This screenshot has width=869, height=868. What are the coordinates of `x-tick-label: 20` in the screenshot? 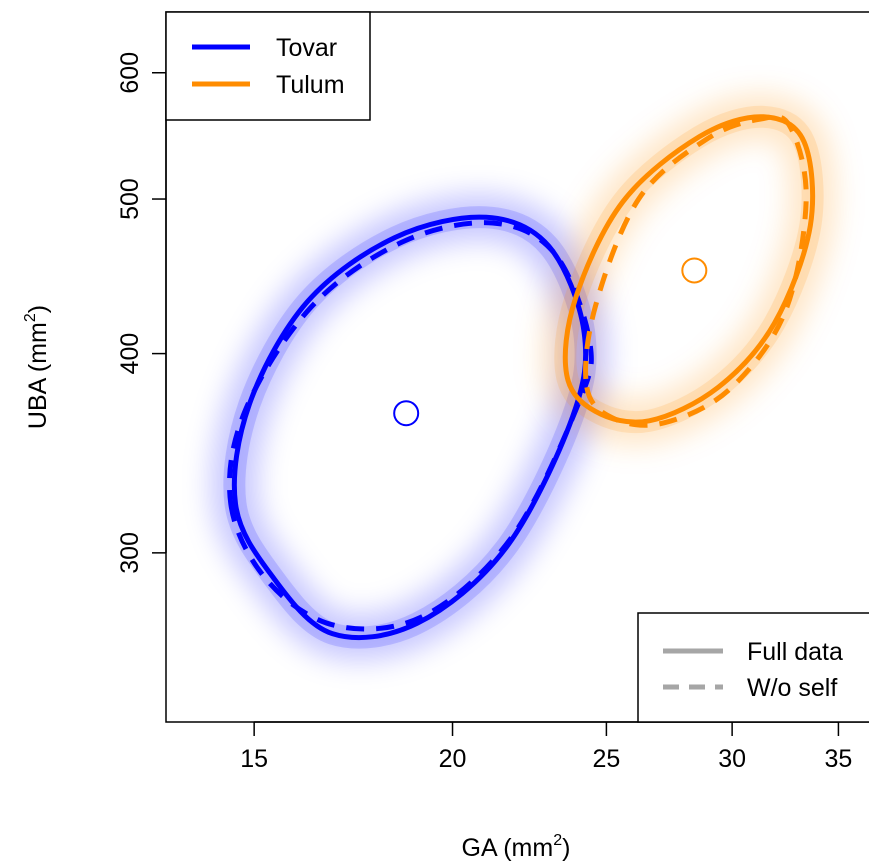 It's located at (453, 759).